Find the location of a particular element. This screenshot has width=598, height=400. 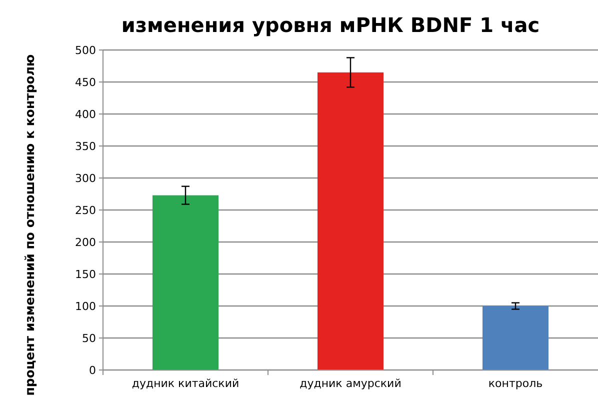

x-tick-label: контроль is located at coordinates (515, 383).